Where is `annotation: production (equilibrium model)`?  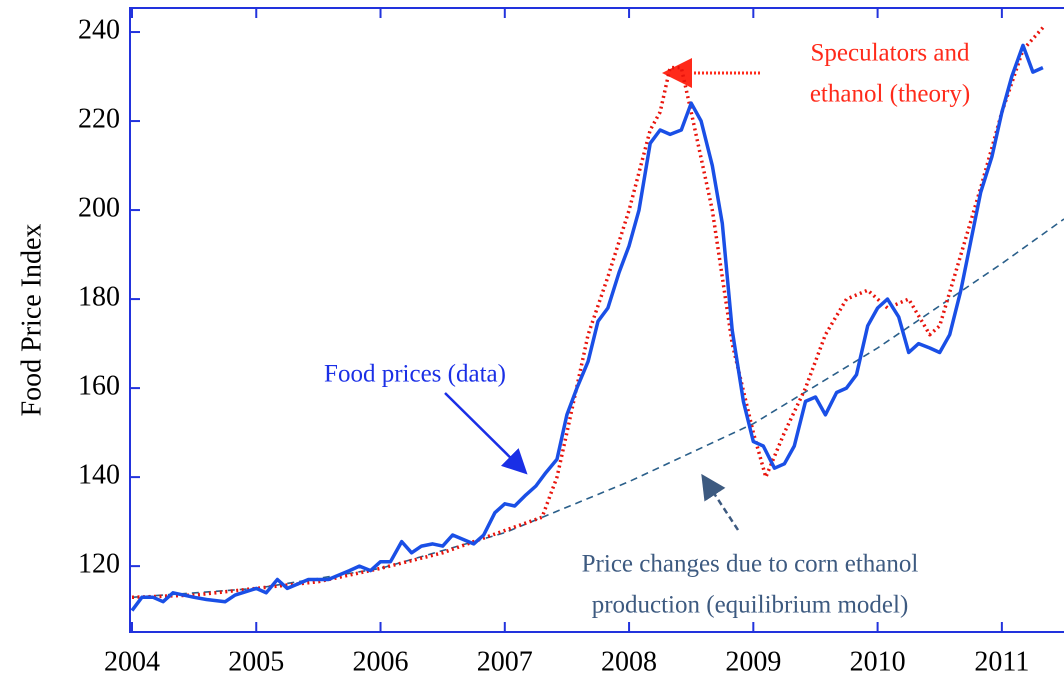
annotation: production (equilibrium model) is located at coordinates (750, 605).